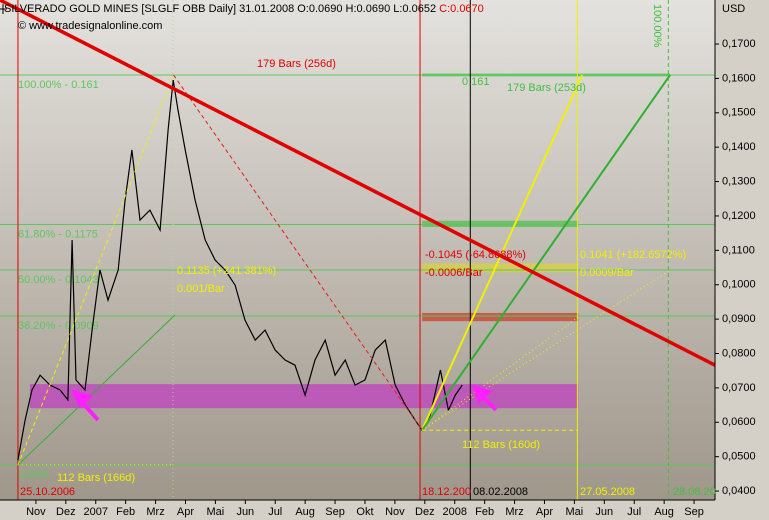 This screenshot has height=520, width=769. What do you see at coordinates (739, 422) in the screenshot?
I see `y-tick-label: 0,0600` at bounding box center [739, 422].